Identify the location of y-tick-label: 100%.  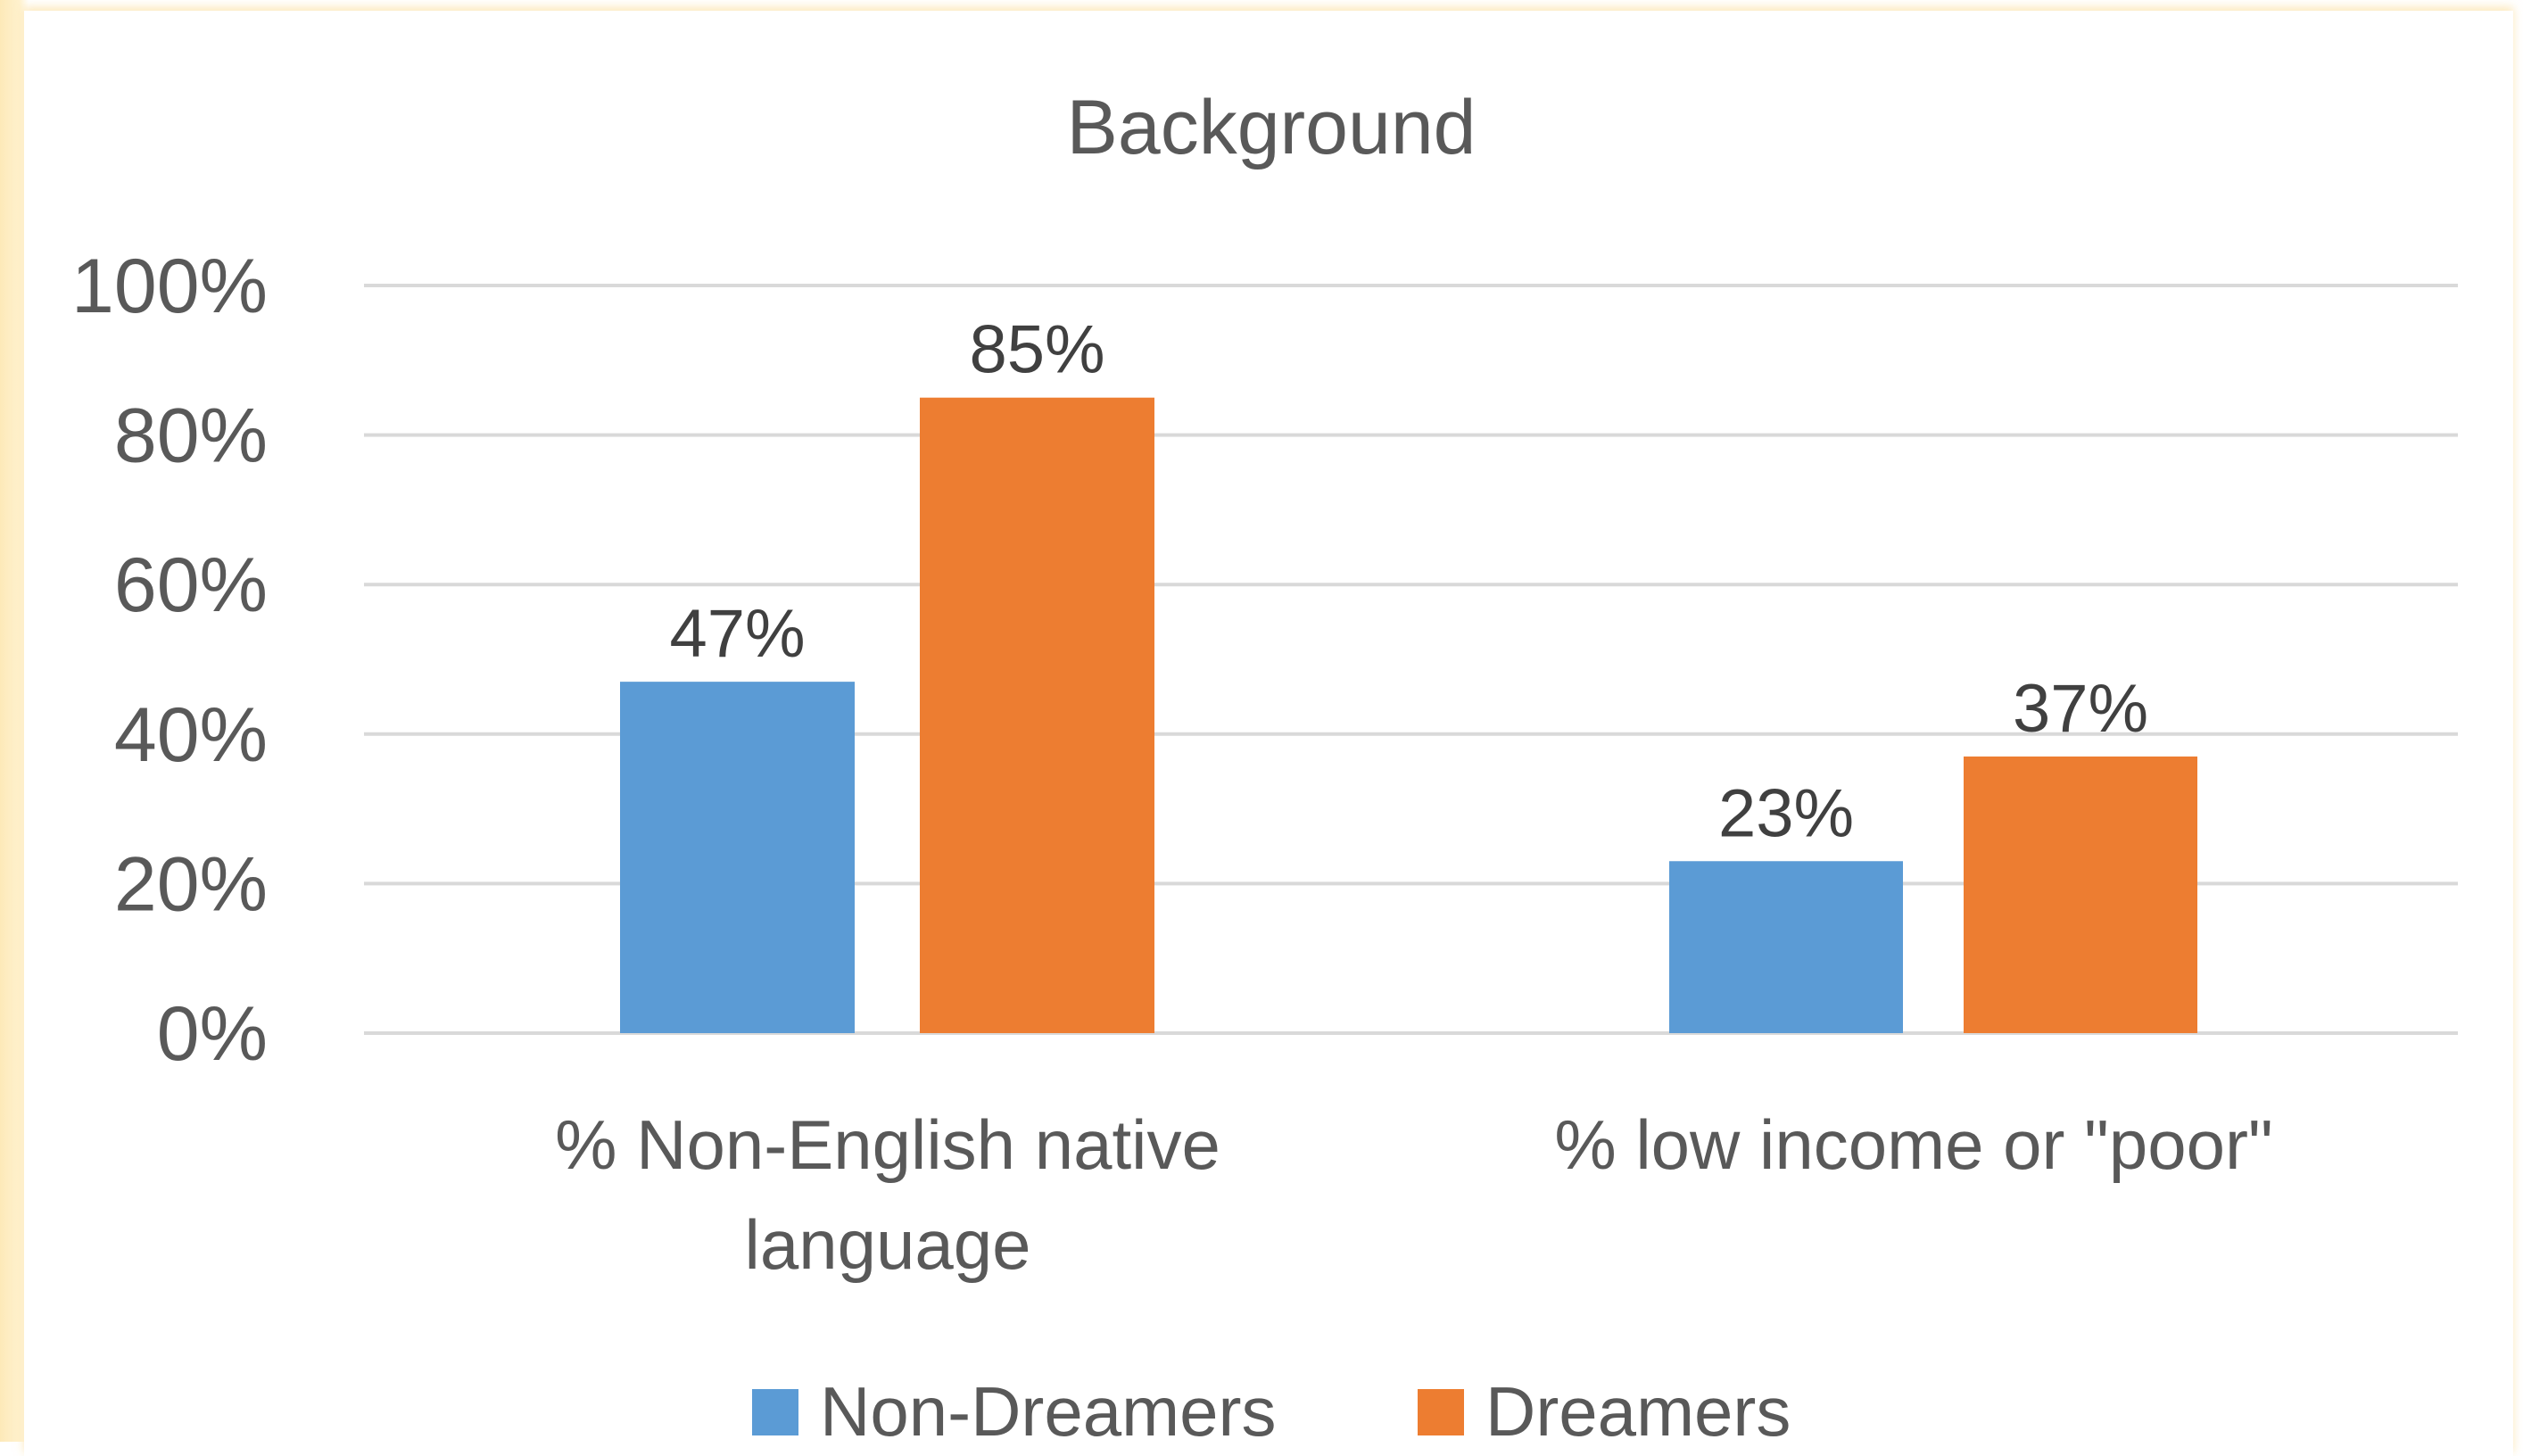
(169, 286).